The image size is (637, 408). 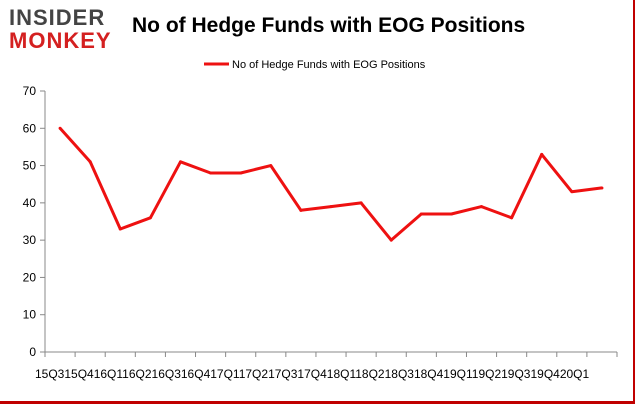 What do you see at coordinates (32, 352) in the screenshot?
I see `y-tick-label: 0` at bounding box center [32, 352].